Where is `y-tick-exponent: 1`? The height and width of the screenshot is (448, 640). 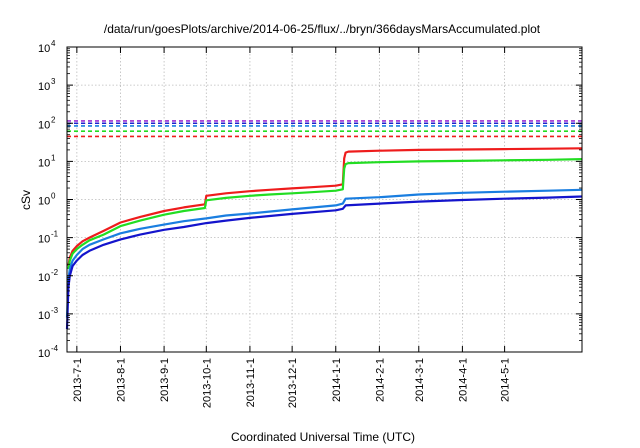
y-tick-exponent: 1 is located at coordinates (53, 157).